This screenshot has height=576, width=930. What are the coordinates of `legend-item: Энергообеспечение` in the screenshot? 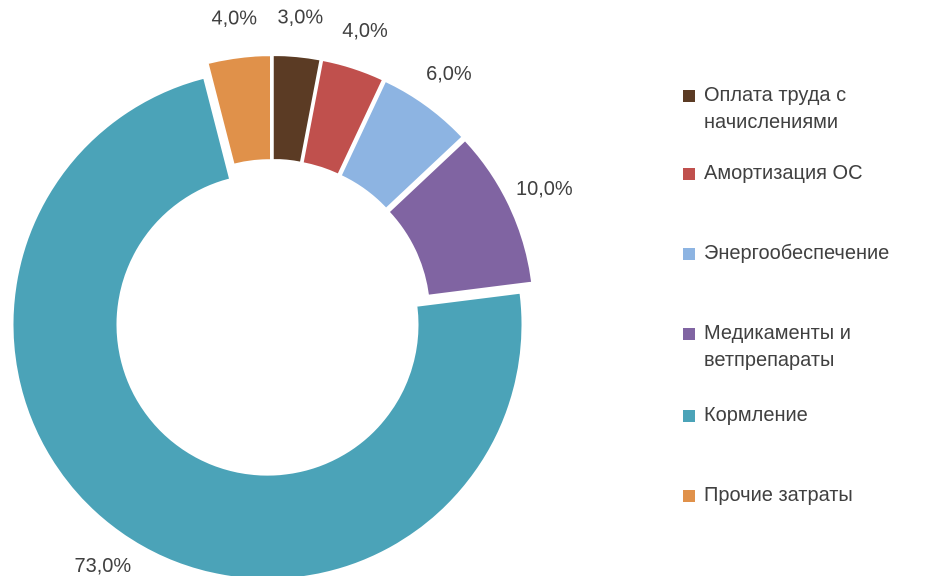 It's located at (803, 253).